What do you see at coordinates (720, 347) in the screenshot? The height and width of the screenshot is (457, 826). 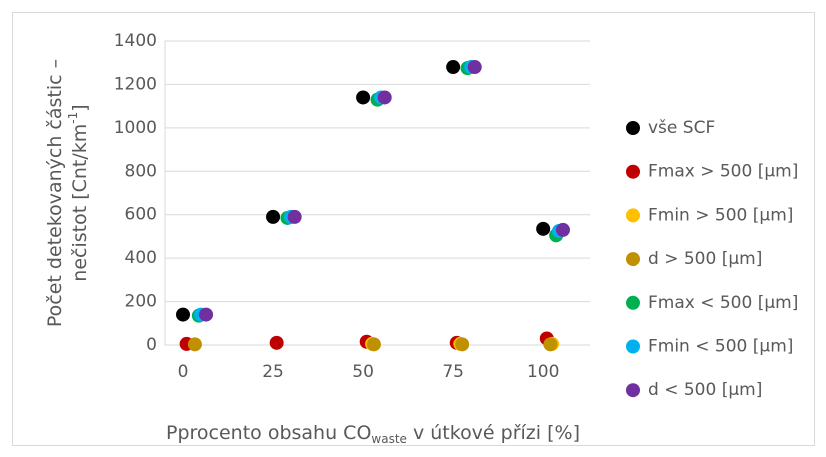 I see `legend-label: Fmin < 500 [µm]` at bounding box center [720, 347].